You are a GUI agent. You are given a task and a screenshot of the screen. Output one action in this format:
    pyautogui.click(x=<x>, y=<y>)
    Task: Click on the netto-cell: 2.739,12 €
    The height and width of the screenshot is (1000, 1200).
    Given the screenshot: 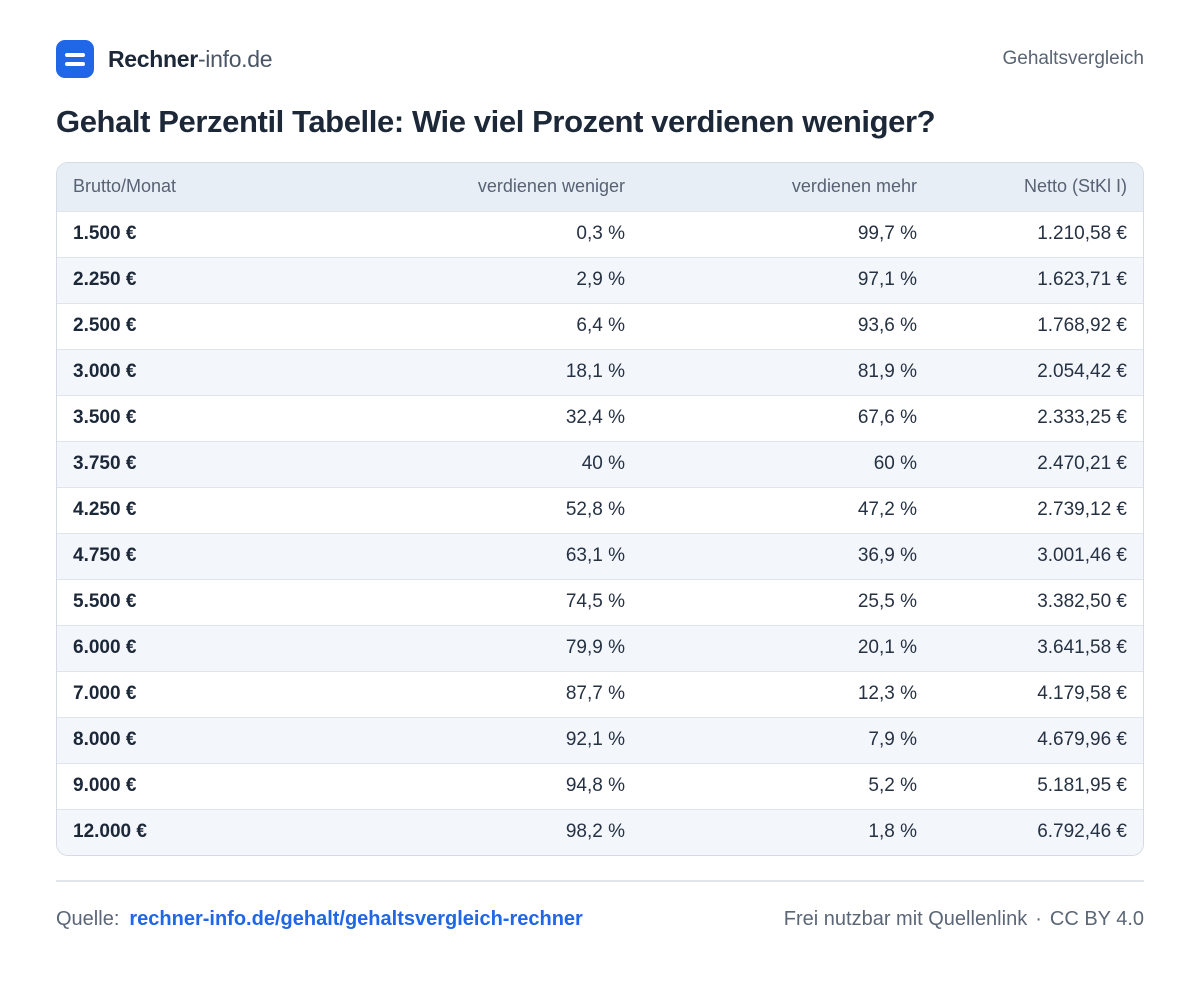 What is the action you would take?
    pyautogui.click(x=1082, y=509)
    